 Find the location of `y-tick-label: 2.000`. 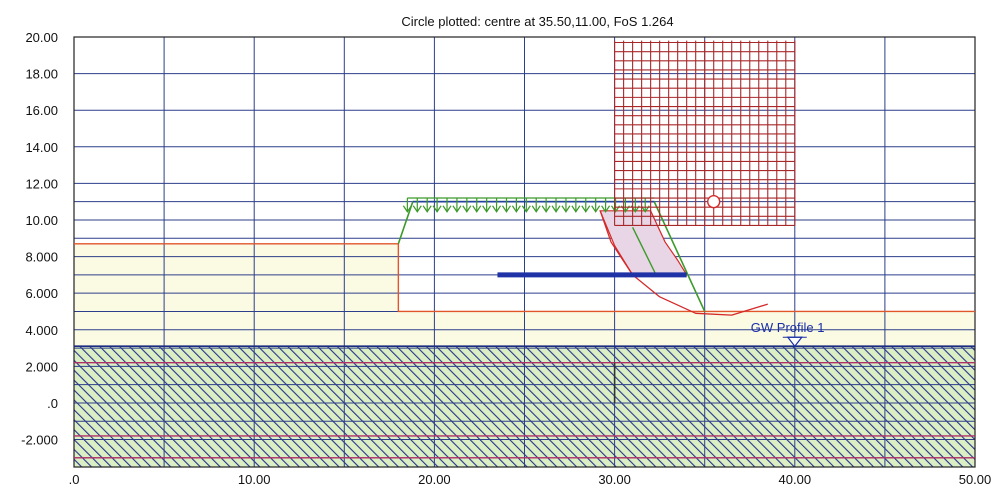

y-tick-label: 2.000 is located at coordinates (41, 366).